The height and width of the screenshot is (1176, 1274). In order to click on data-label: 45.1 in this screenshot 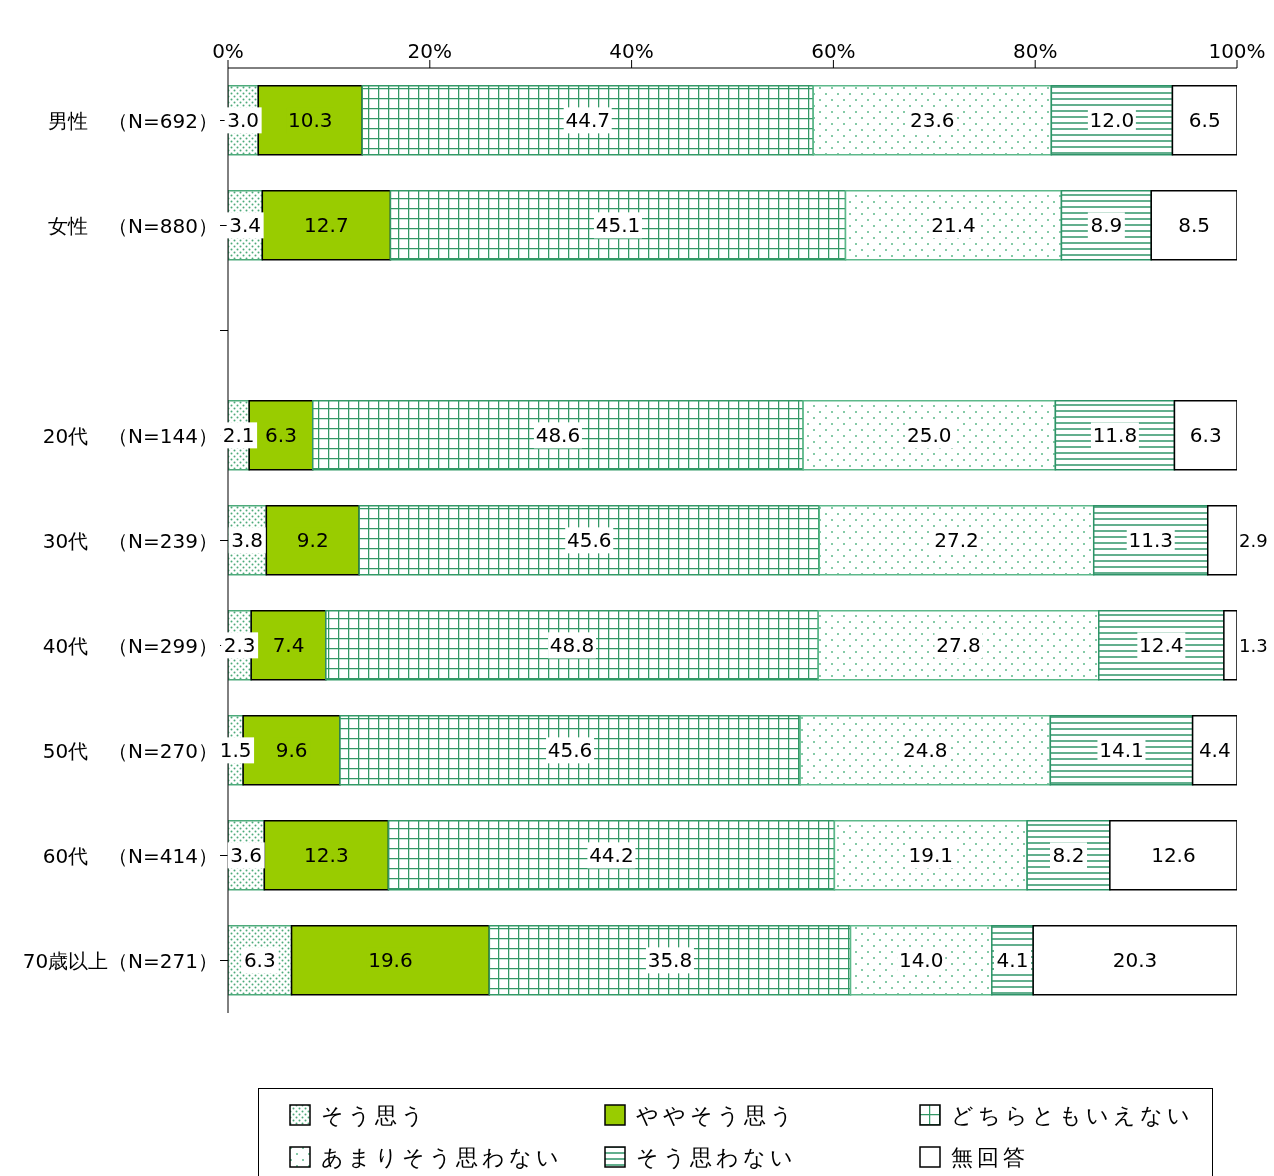, I will do `click(618, 225)`.